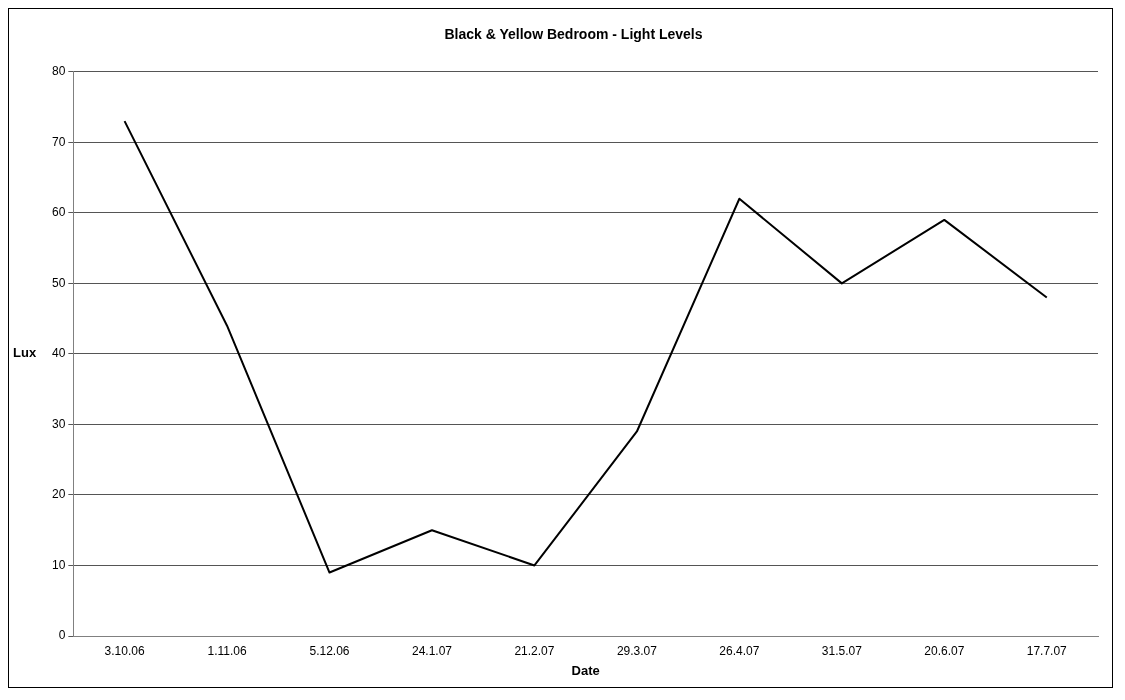 The height and width of the screenshot is (700, 1125). What do you see at coordinates (124, 650) in the screenshot?
I see `x-tick-label: 3.10.06` at bounding box center [124, 650].